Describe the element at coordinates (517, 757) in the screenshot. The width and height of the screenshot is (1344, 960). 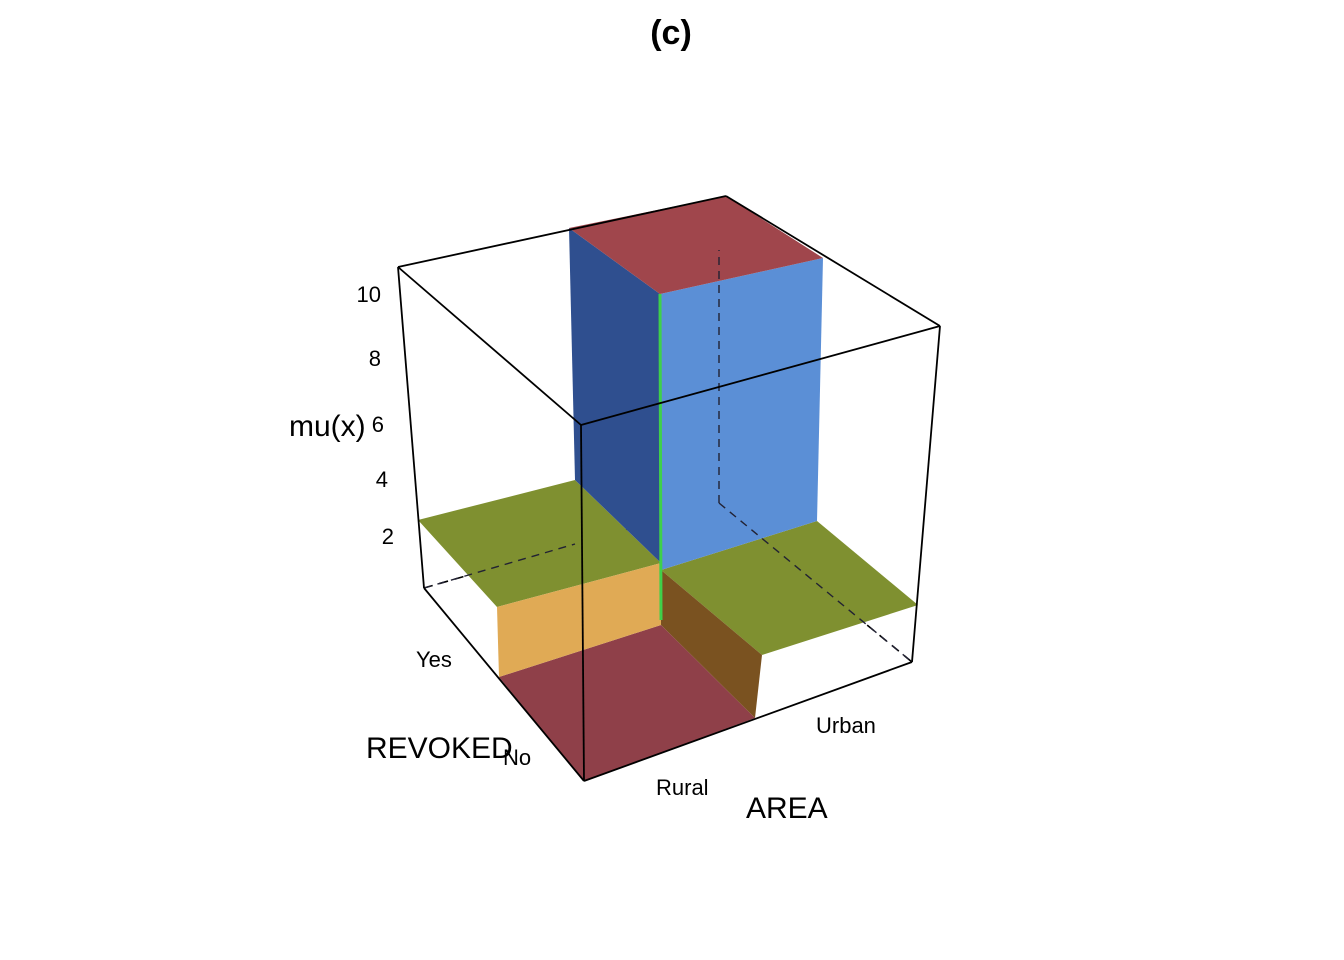
I see `y-tick-label-no: No` at that location.